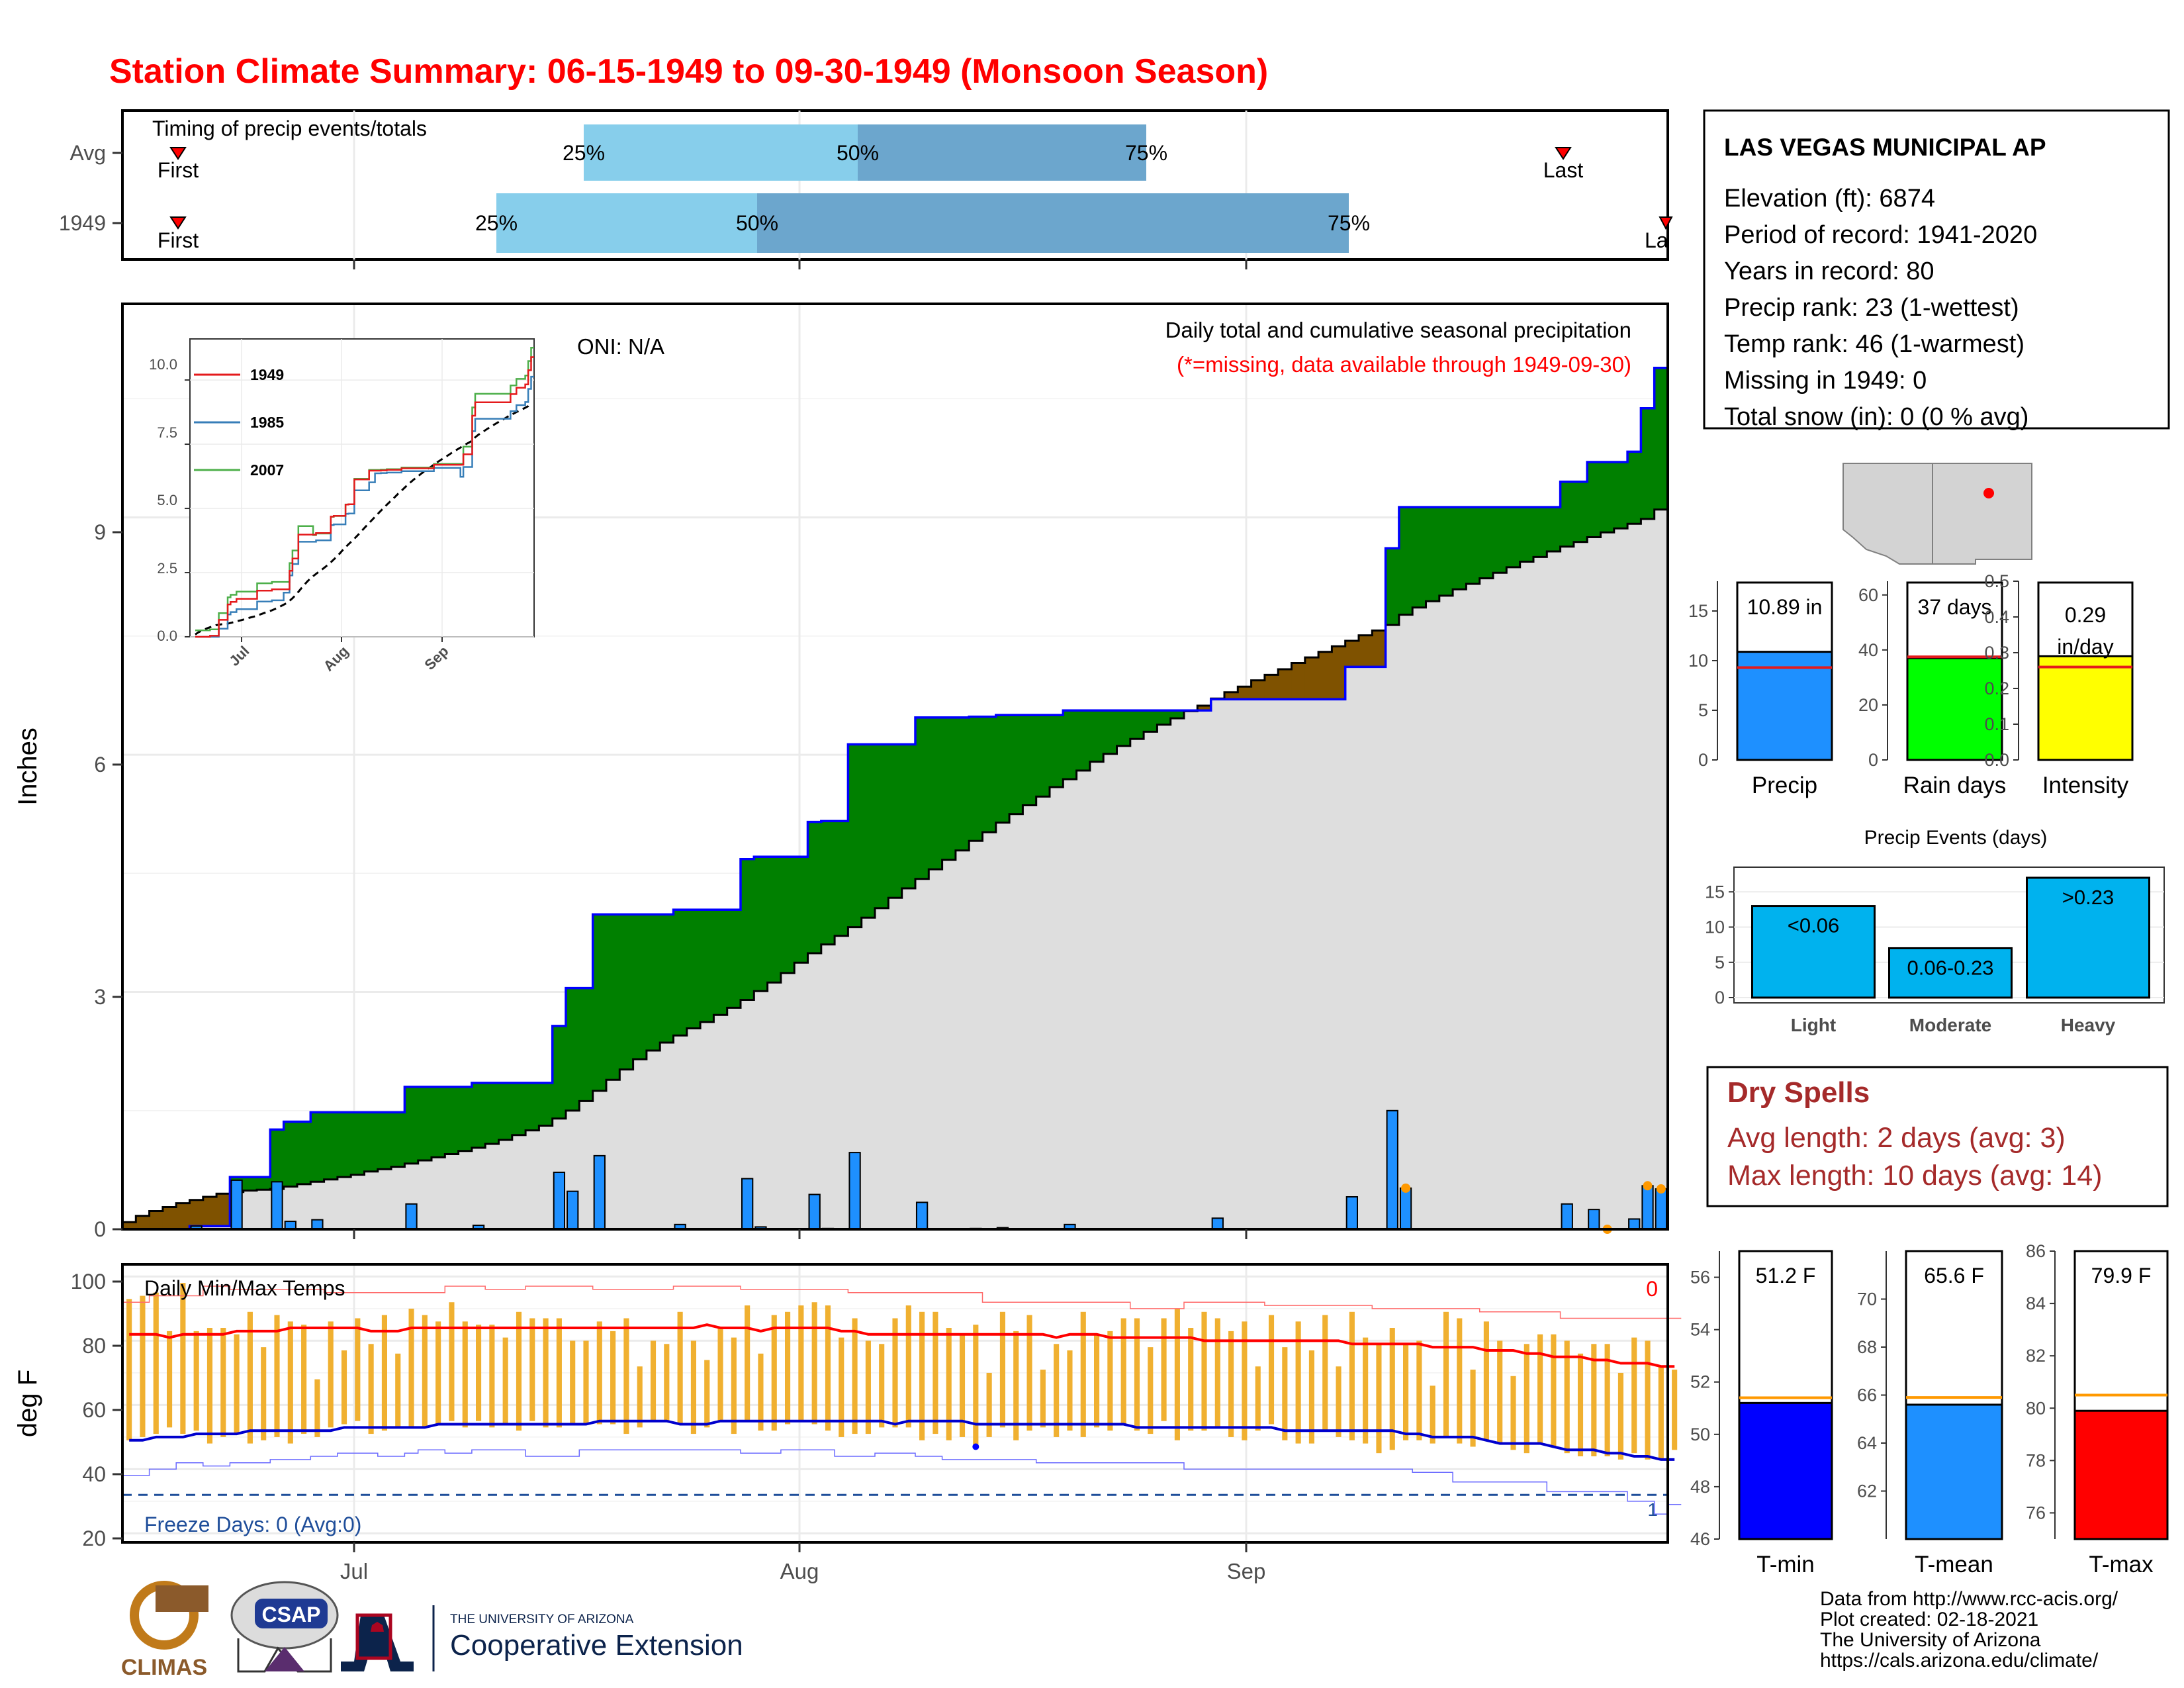 Image resolution: width=2184 pixels, height=1688 pixels. What do you see at coordinates (496, 223) in the screenshot?
I see `y1949-q25-label: 25%` at bounding box center [496, 223].